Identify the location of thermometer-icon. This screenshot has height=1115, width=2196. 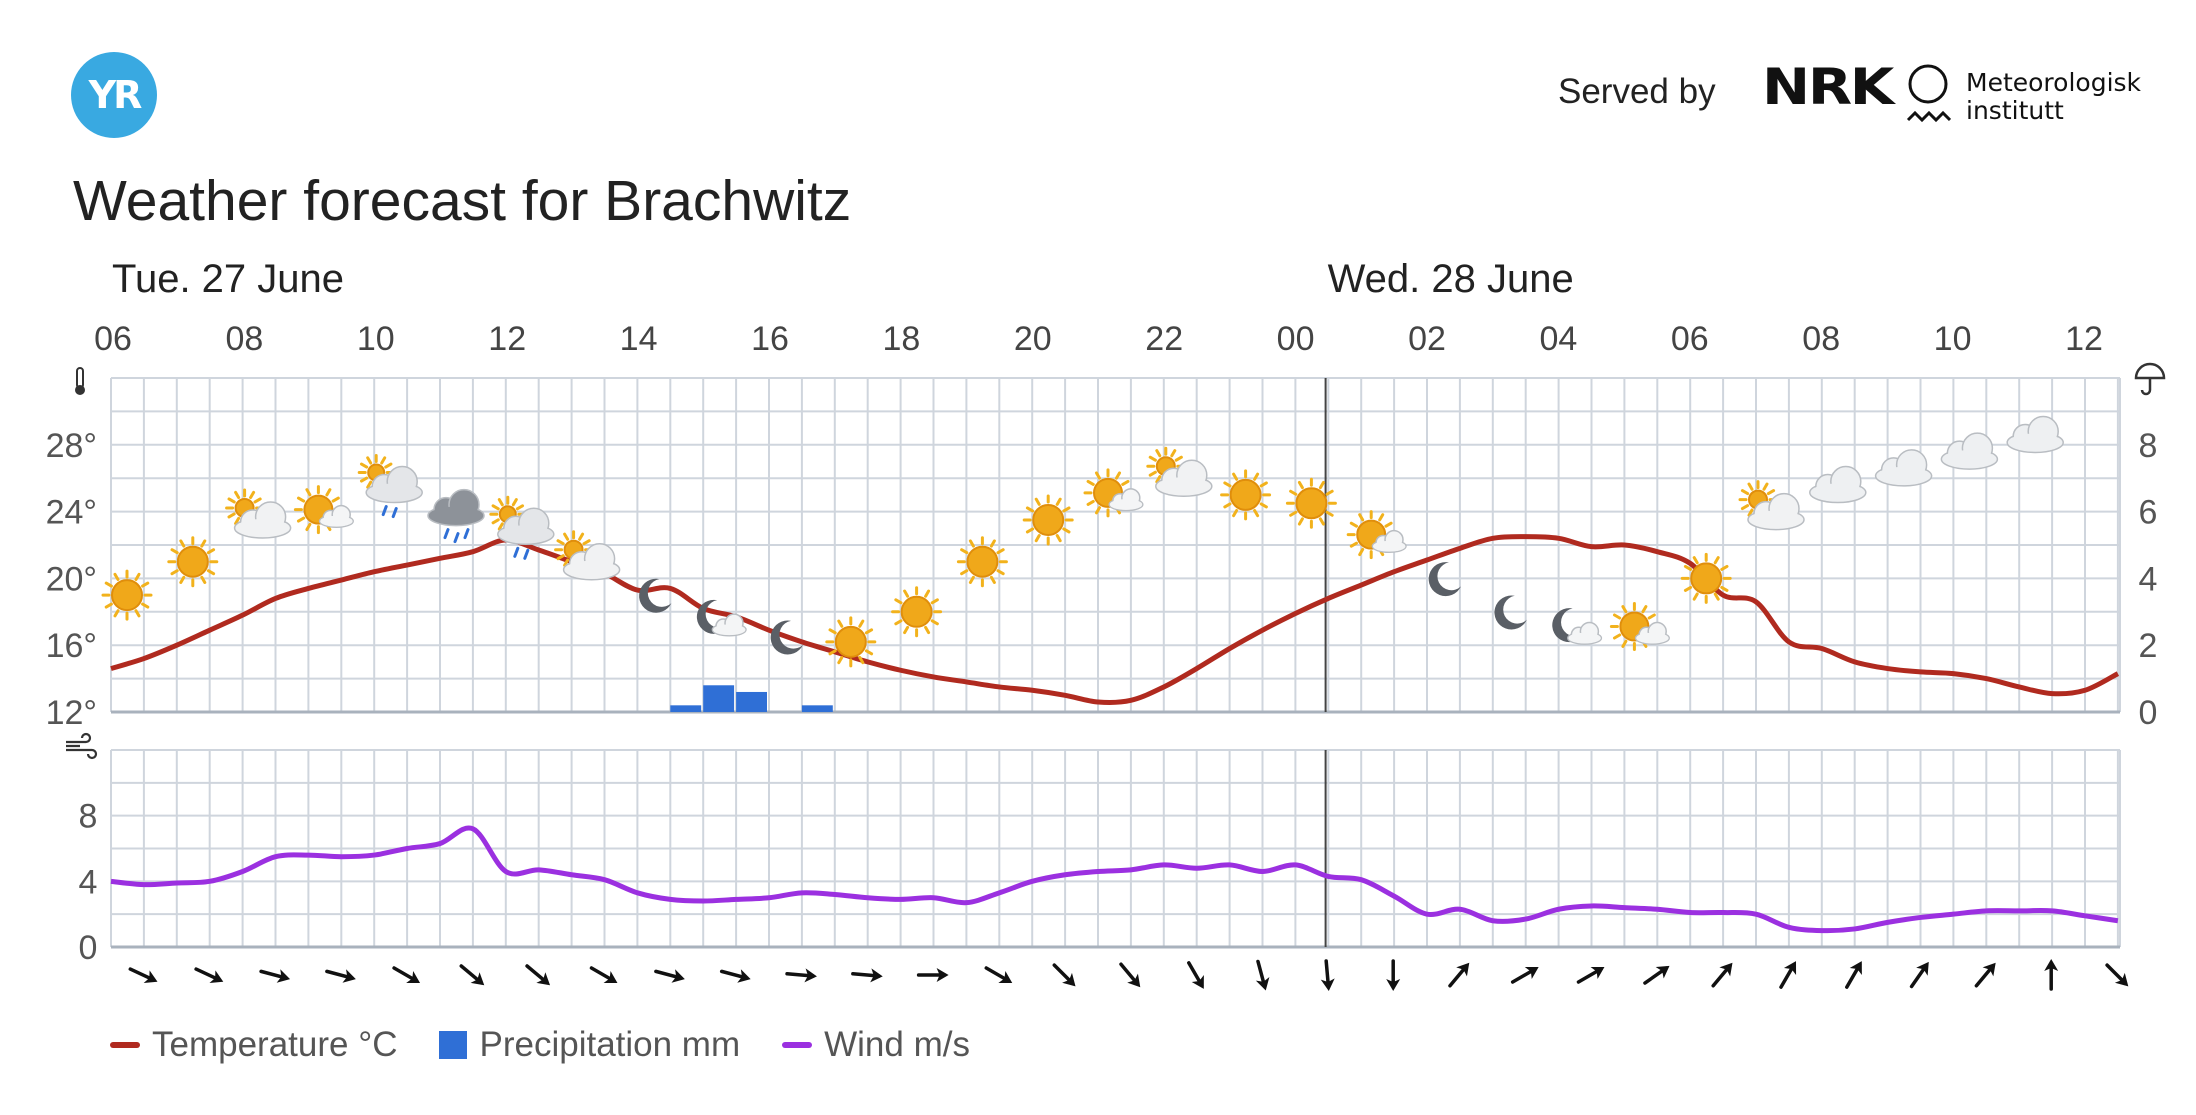
(80, 381).